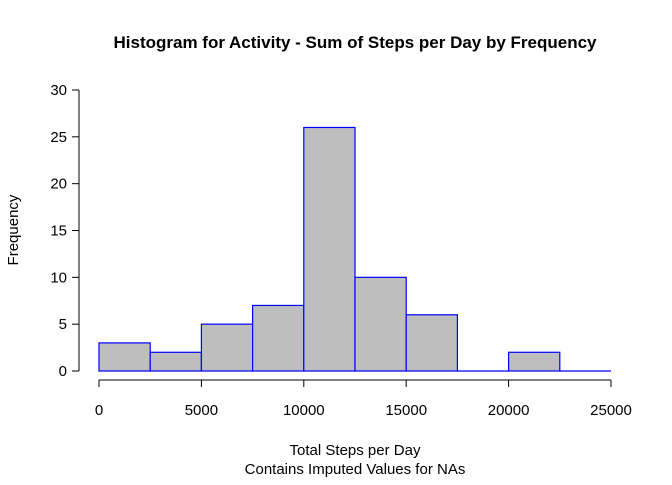 This screenshot has height=485, width=672. I want to click on x-tick-label-1: 5000, so click(201, 410).